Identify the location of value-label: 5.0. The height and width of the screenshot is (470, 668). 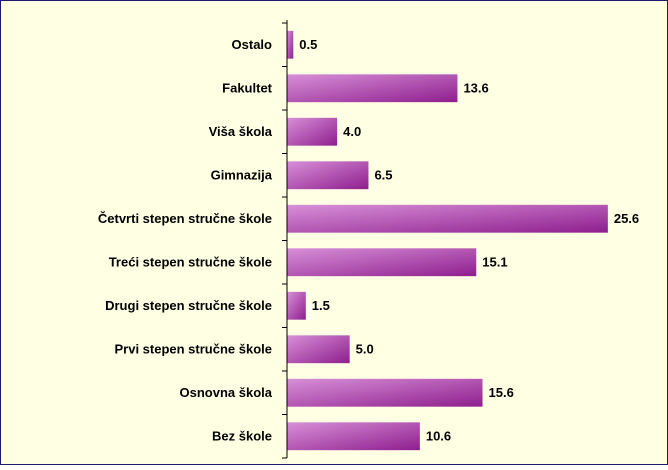
(365, 349).